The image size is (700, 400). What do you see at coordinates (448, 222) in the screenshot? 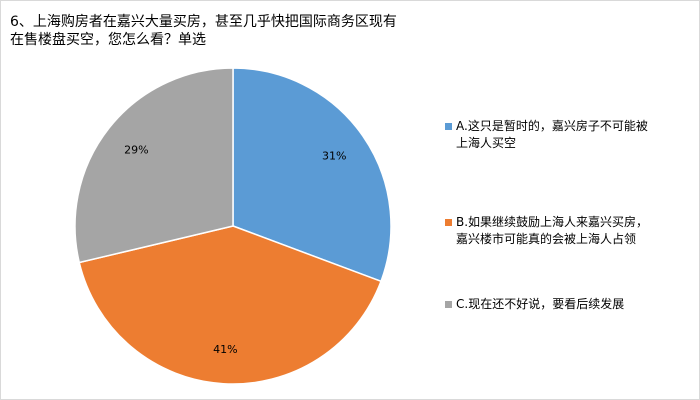
I see `legend-swatch-b` at bounding box center [448, 222].